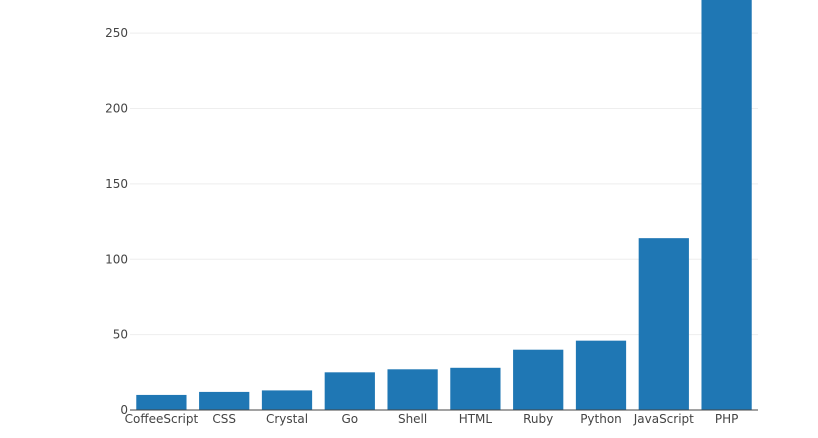  I want to click on x-tick-label: Crystal, so click(287, 419).